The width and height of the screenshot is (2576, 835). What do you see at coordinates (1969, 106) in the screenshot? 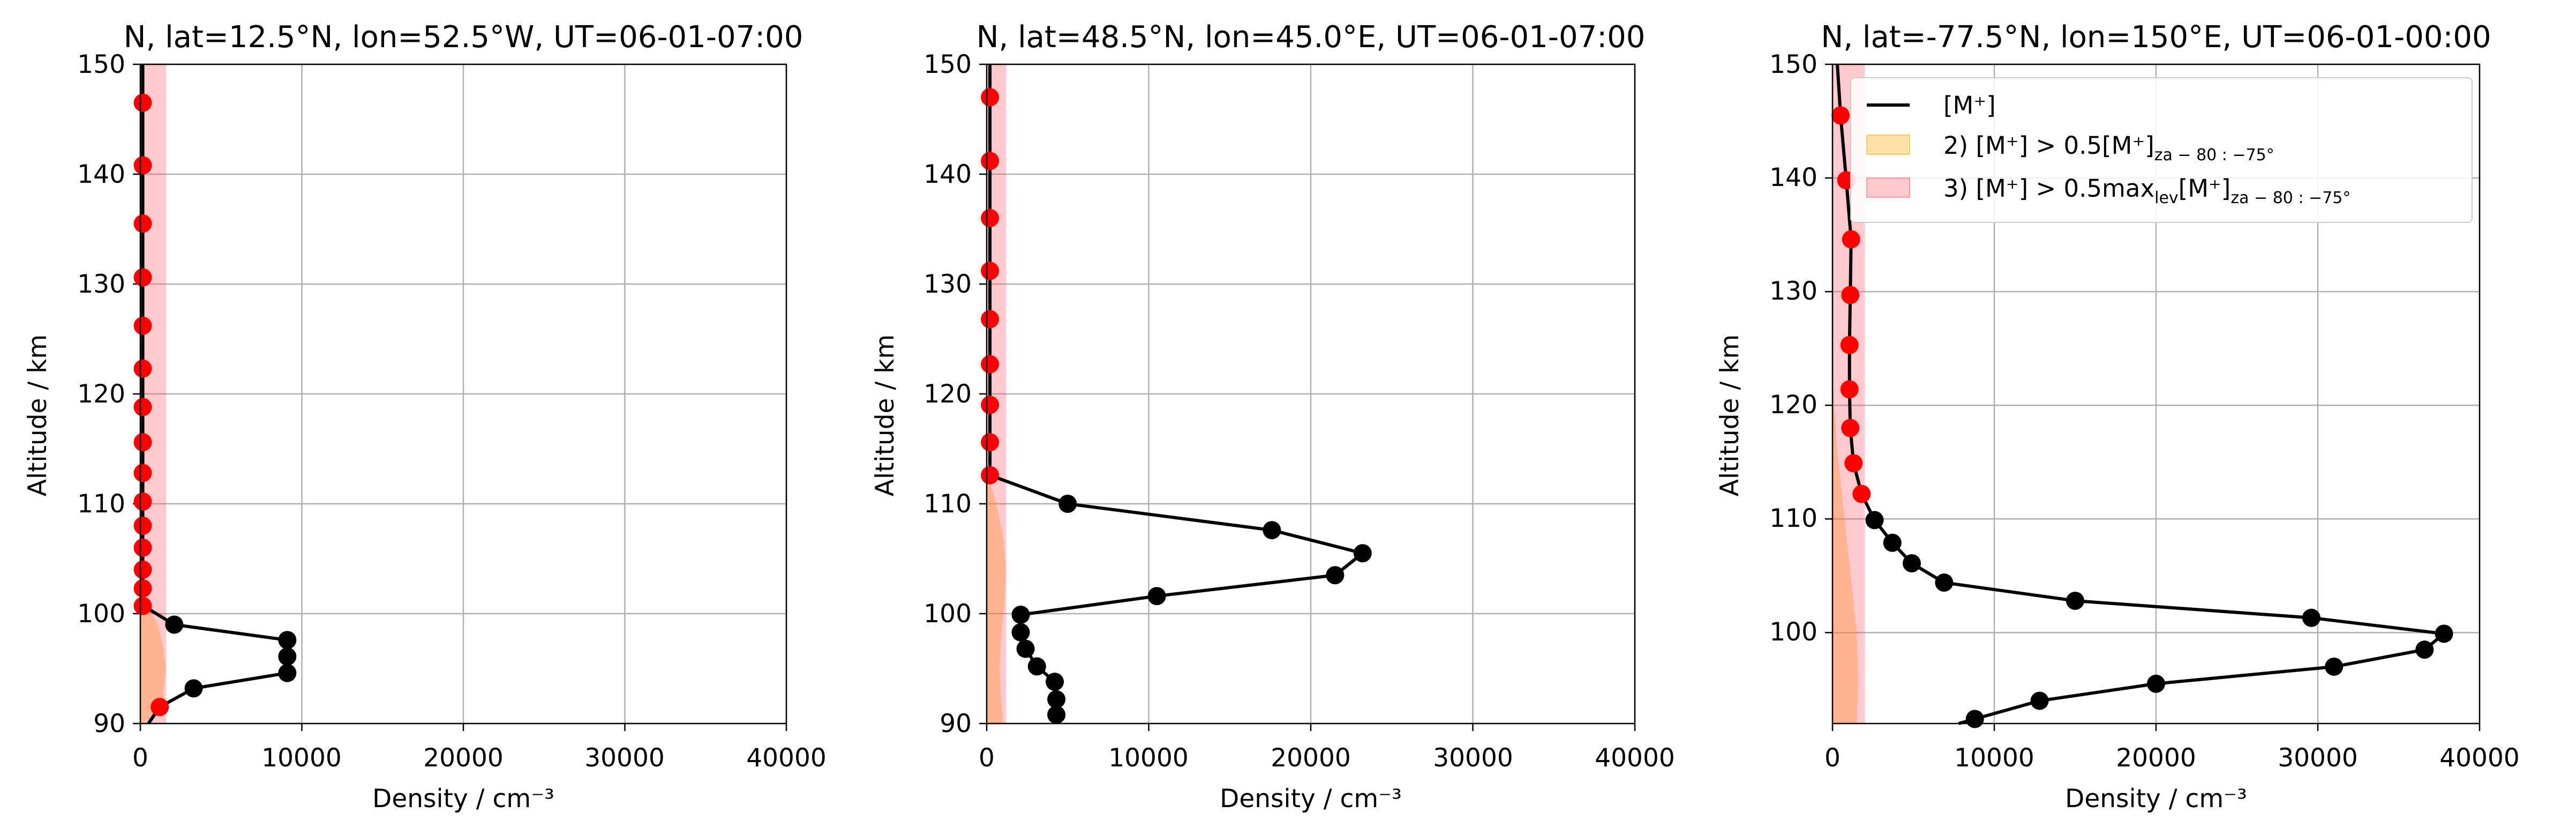
I see `legend-entry-1: [M⁺]` at bounding box center [1969, 106].